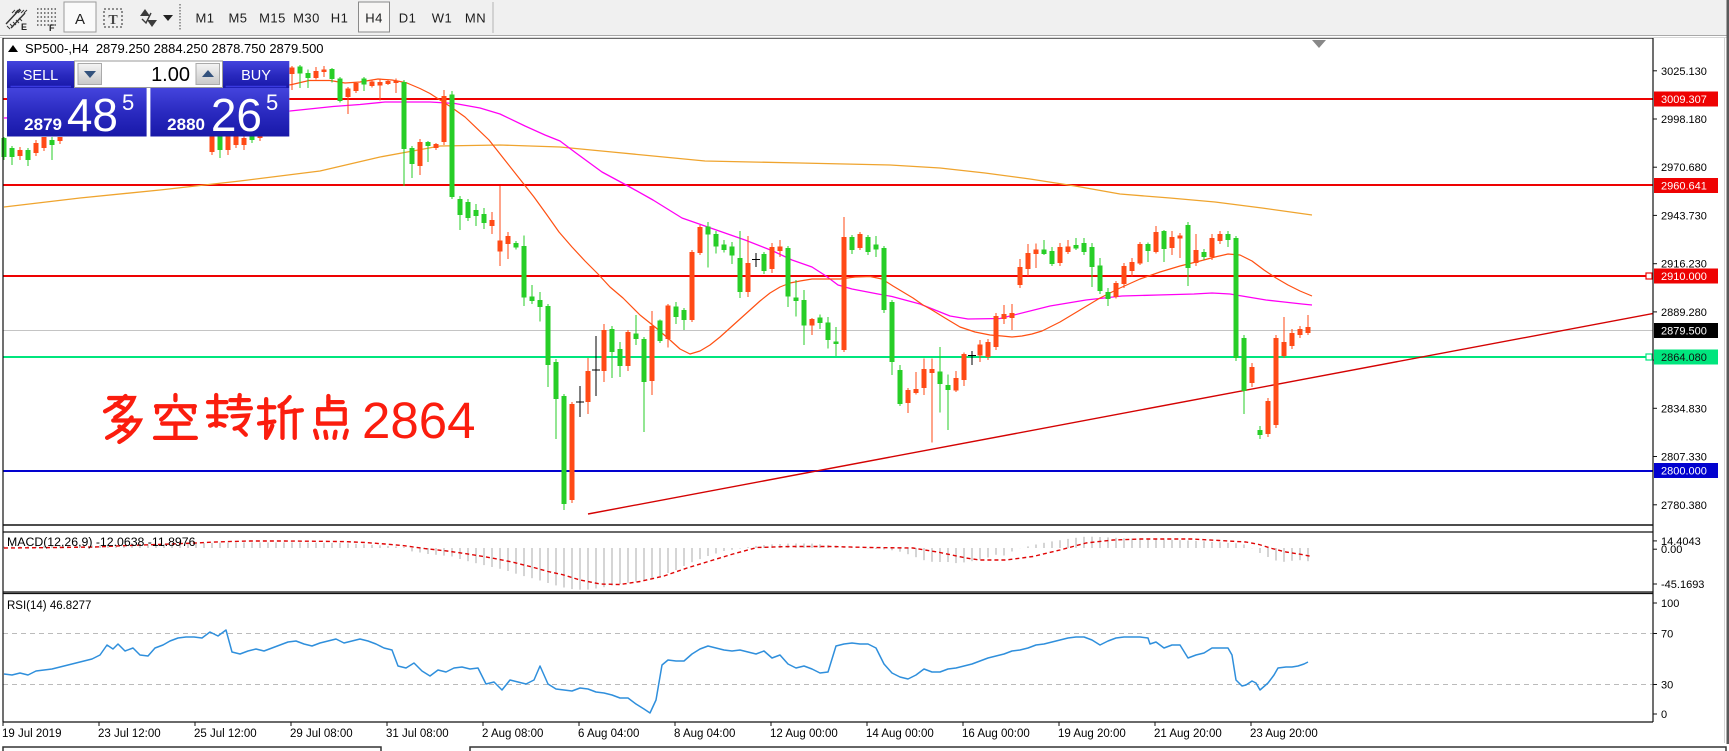 The height and width of the screenshot is (751, 1729). I want to click on svg-text: W1, so click(442, 18).